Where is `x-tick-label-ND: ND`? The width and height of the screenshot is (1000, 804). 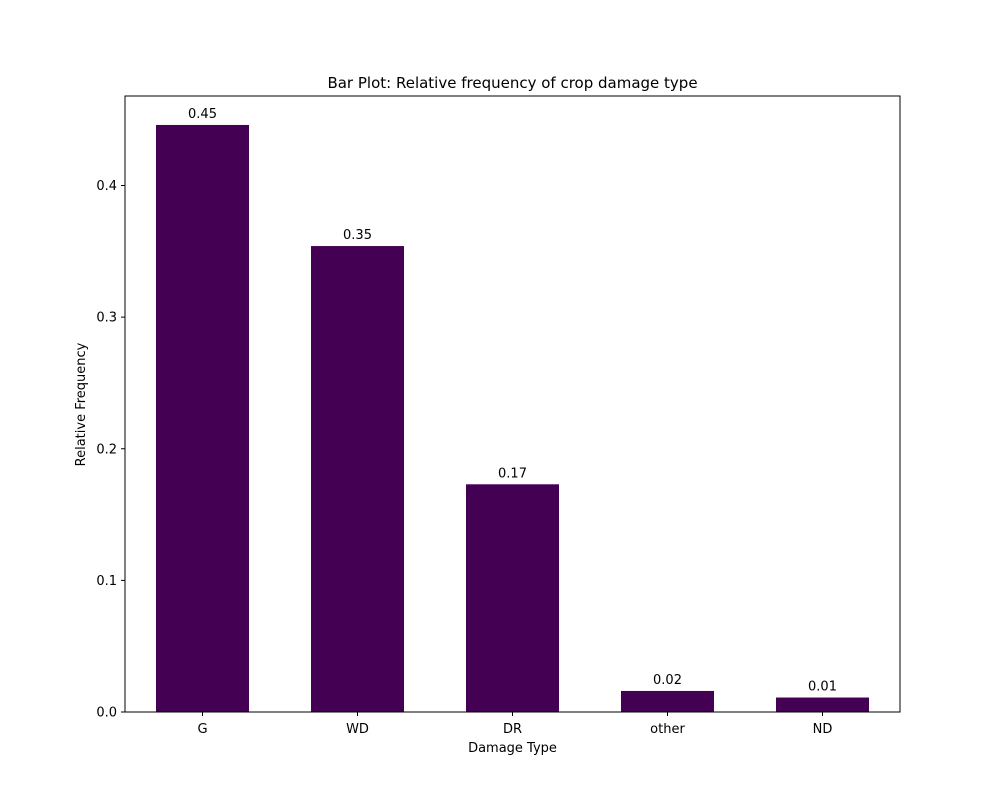
x-tick-label-ND: ND is located at coordinates (823, 729).